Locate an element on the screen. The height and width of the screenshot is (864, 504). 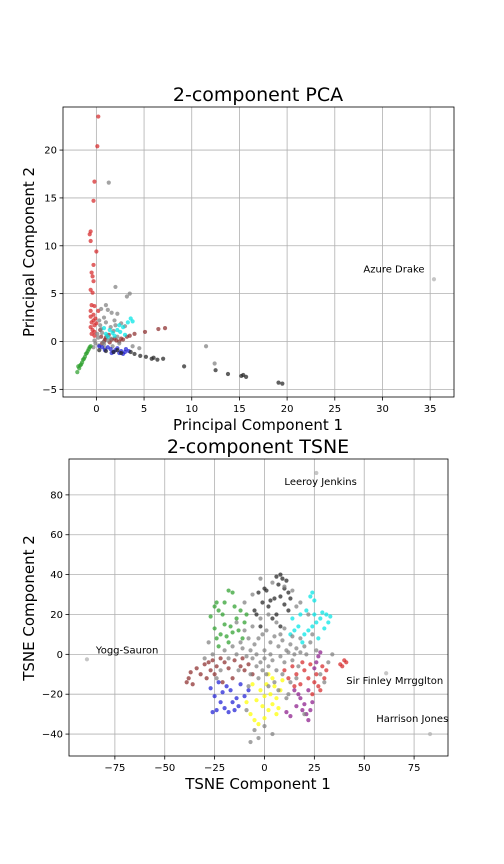
tsne-x-tick-label: 25 is located at coordinates (314, 768).